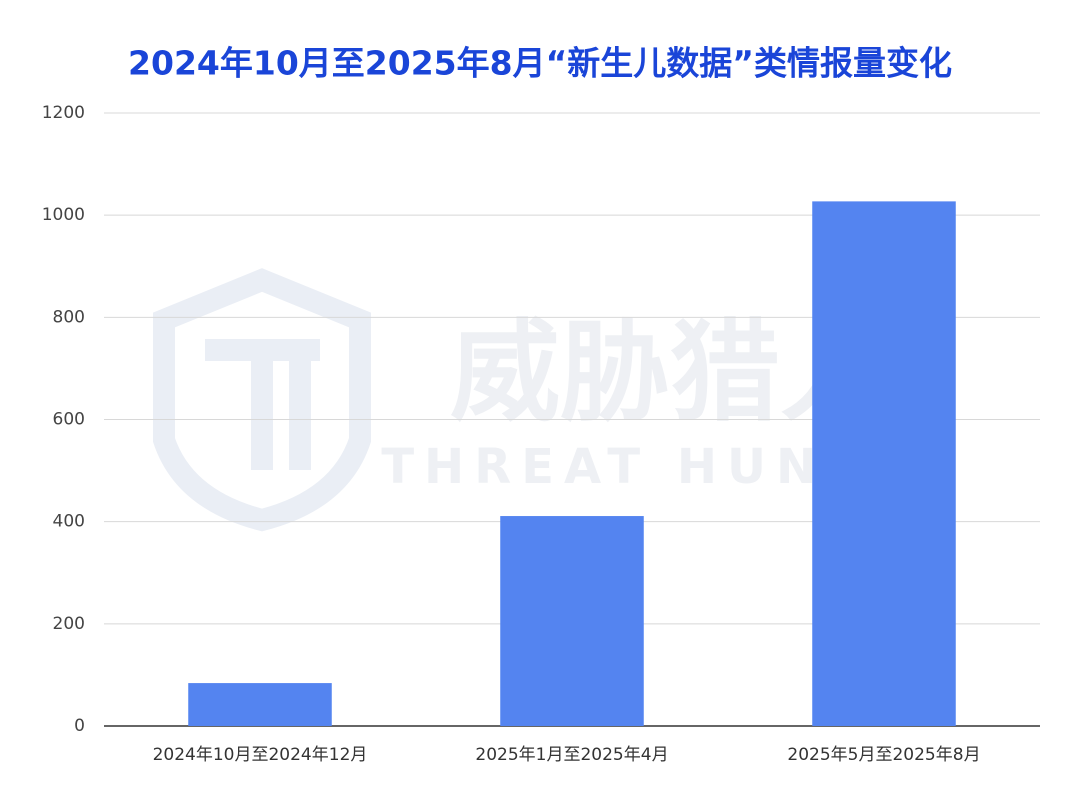 This screenshot has height=810, width=1080. I want to click on watermark-shield, so click(262, 400).